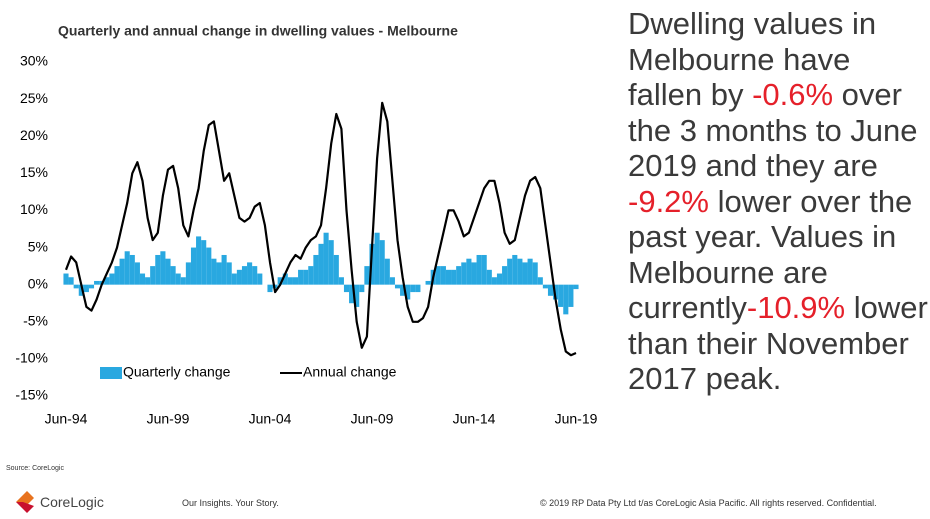 The width and height of the screenshot is (930, 519). I want to click on y-tick-label: -10%, so click(31, 358).